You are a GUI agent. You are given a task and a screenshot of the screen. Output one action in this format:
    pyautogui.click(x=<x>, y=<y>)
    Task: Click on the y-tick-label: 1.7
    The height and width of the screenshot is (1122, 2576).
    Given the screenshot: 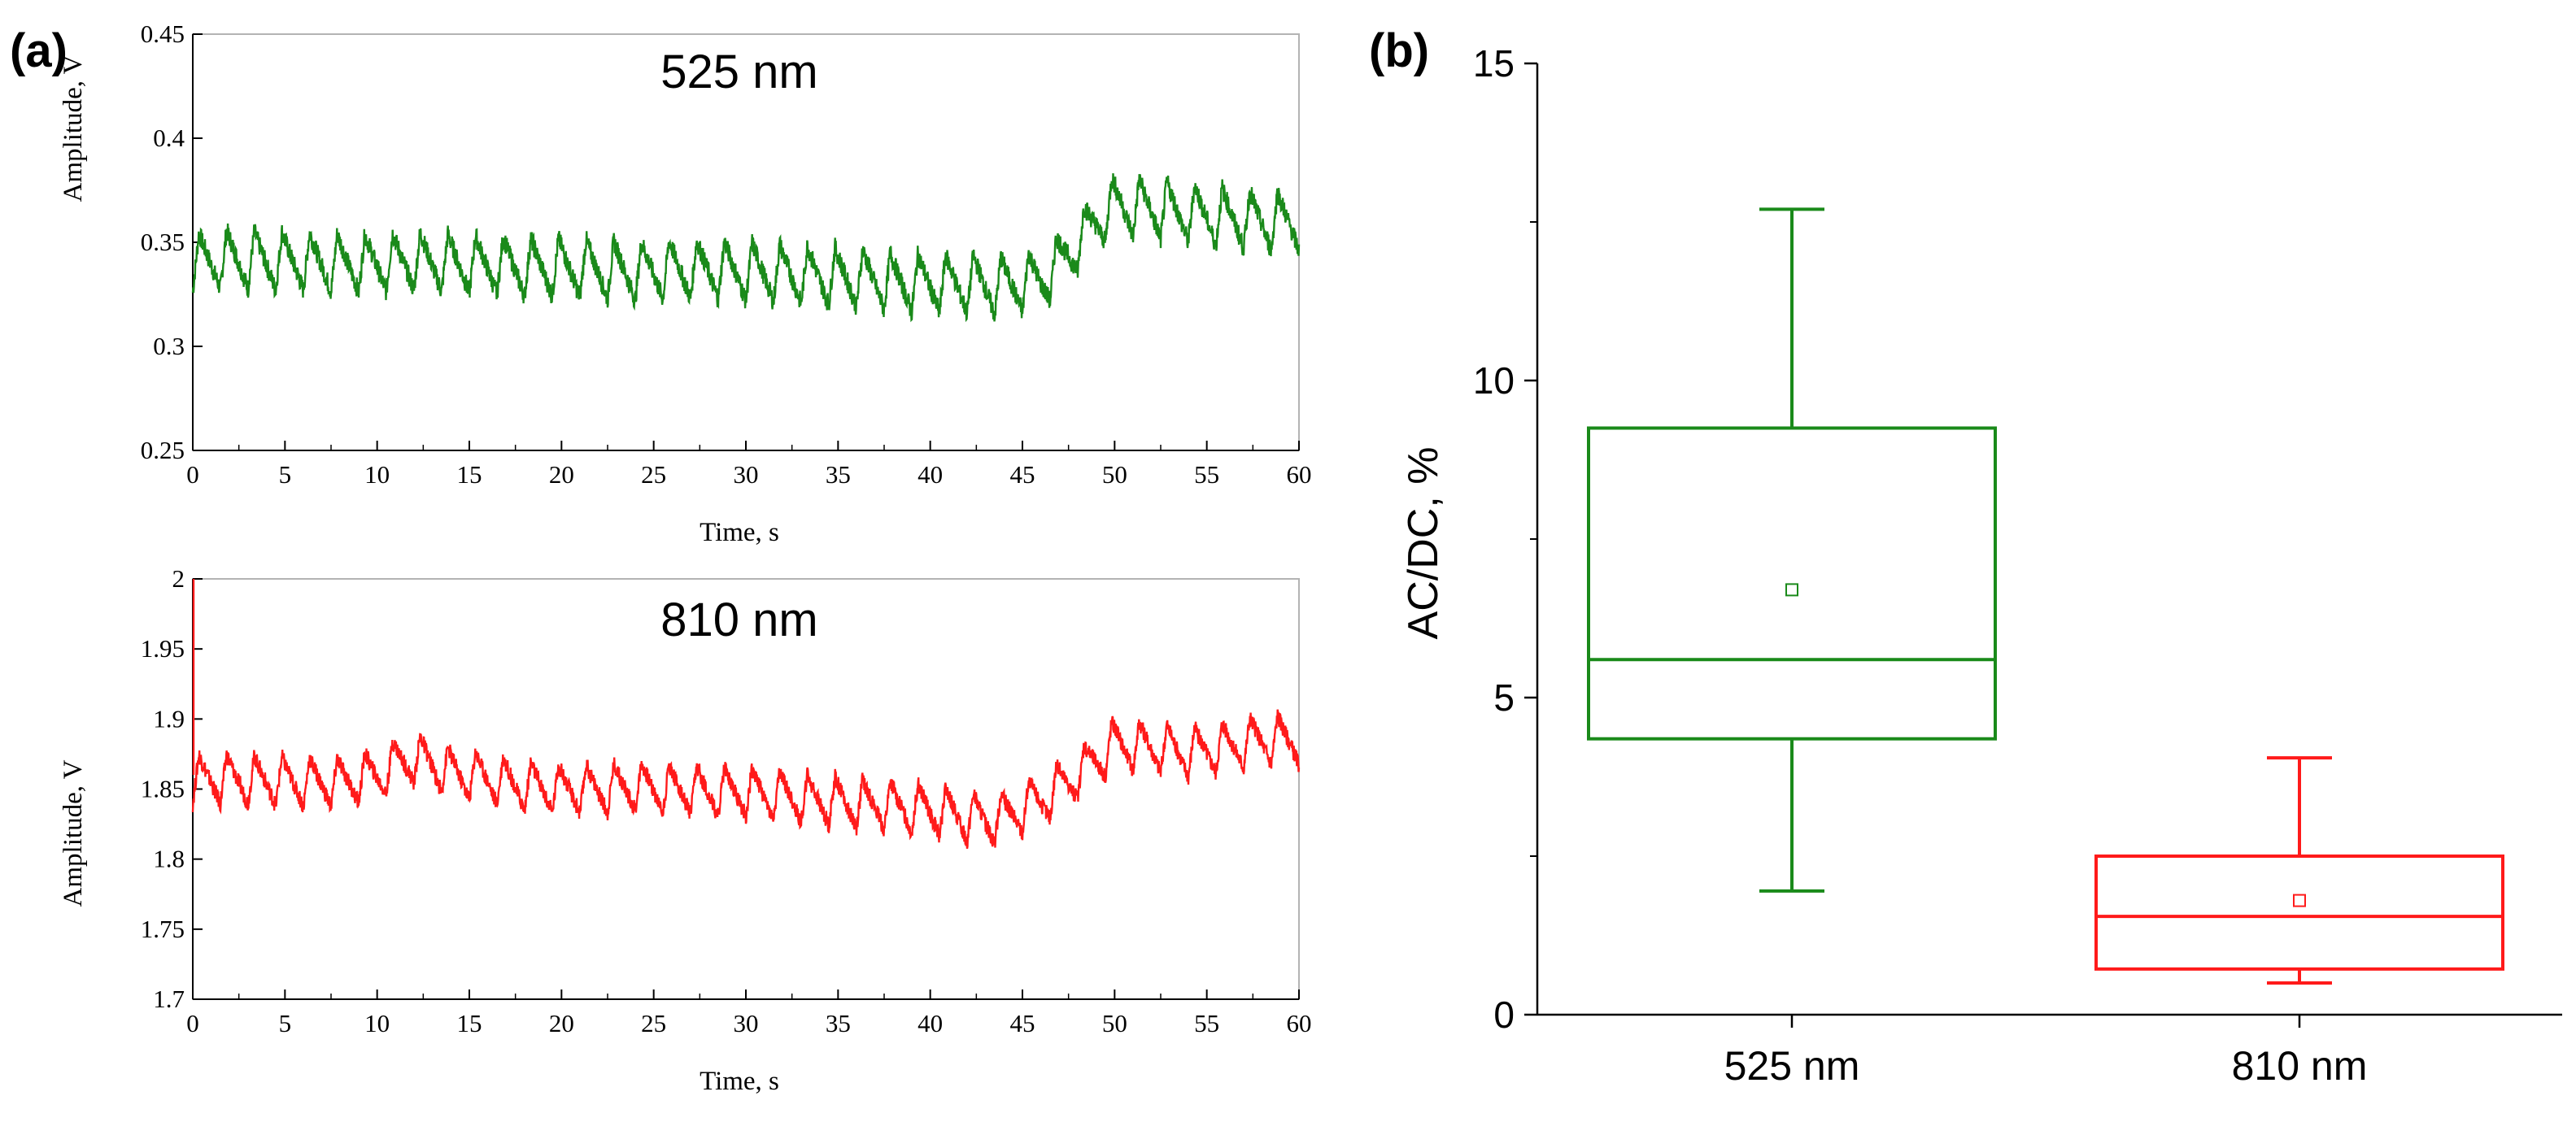 What is the action you would take?
    pyautogui.click(x=169, y=999)
    